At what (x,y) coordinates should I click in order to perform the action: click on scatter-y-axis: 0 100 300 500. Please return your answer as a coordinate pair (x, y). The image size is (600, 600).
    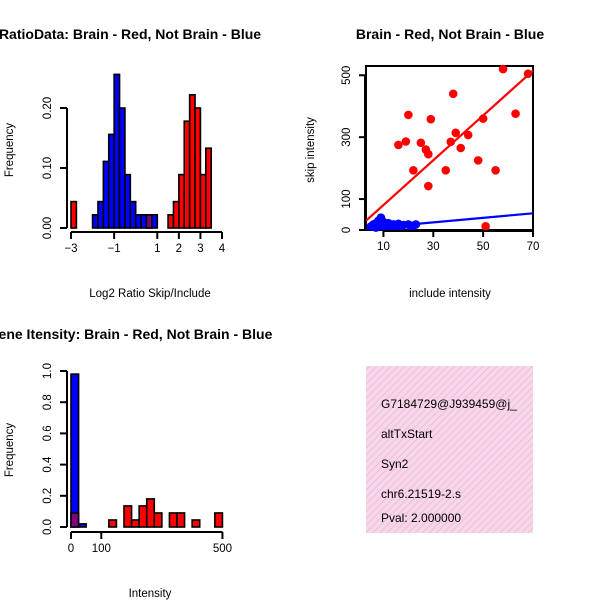
    Looking at the image, I should click on (353, 149).